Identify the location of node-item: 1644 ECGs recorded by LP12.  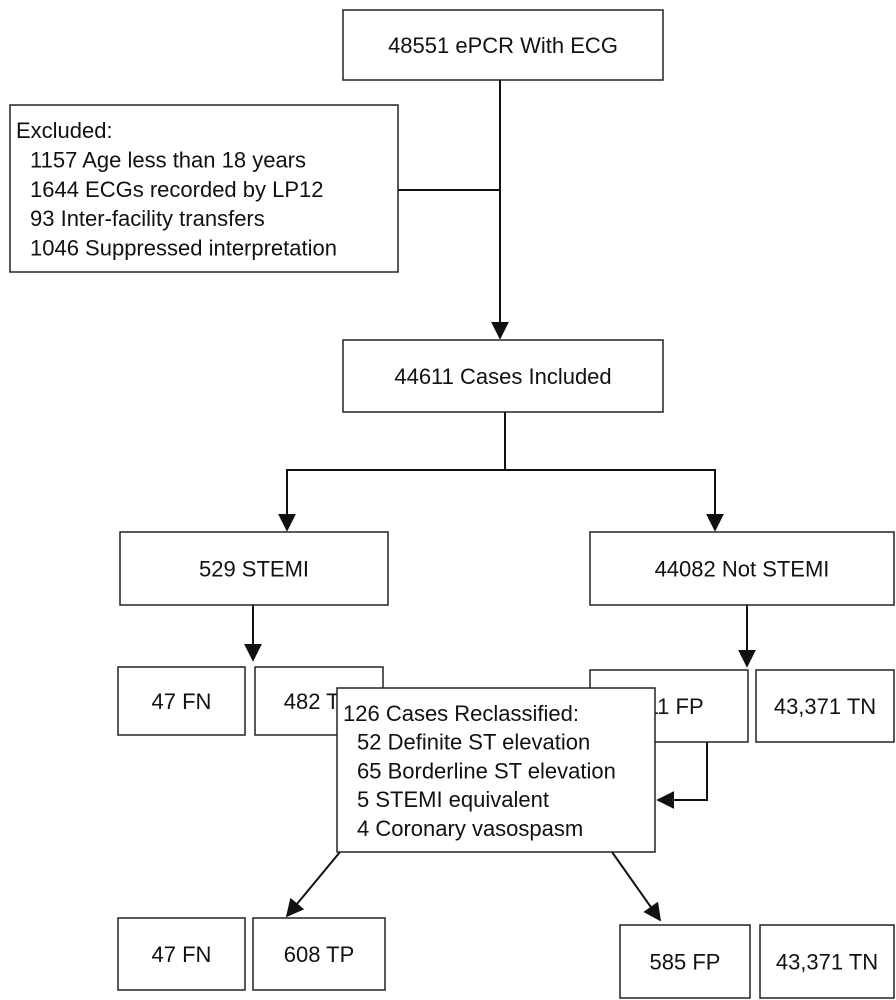
(177, 189).